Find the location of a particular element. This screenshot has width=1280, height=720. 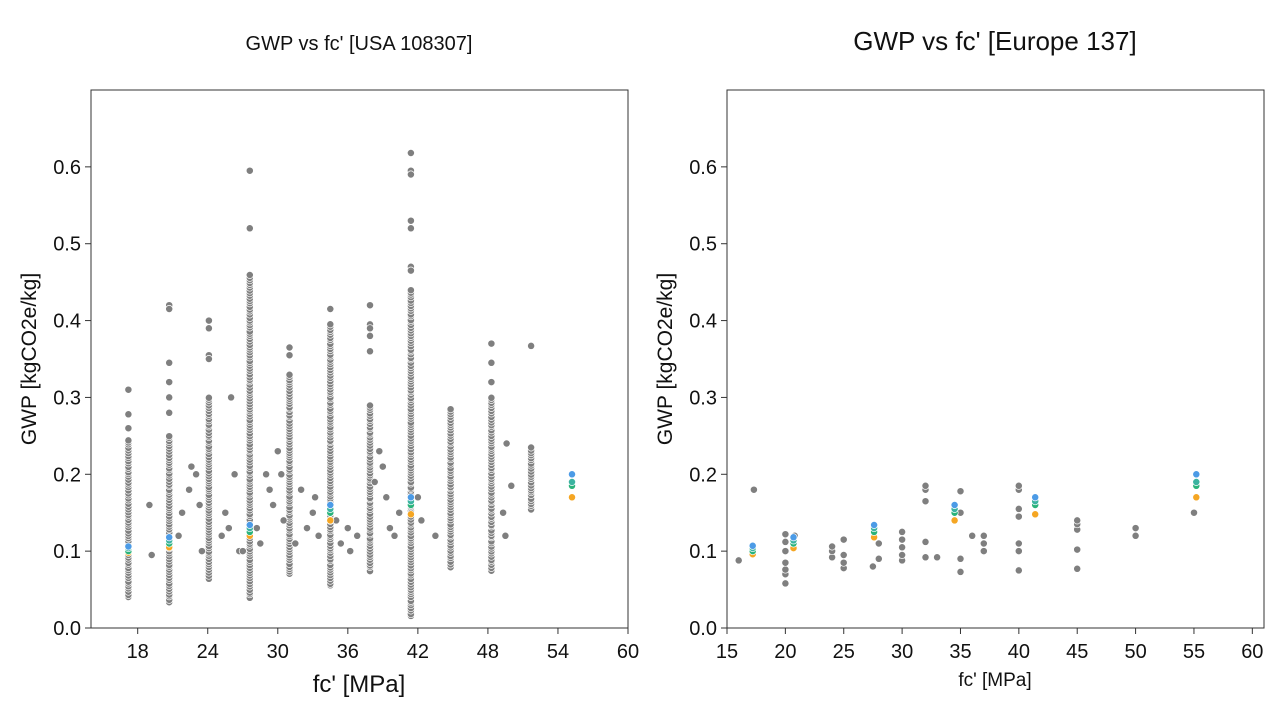

usa-y-axis-label: GWP [kgCO2e/kg] is located at coordinates (29, 359).